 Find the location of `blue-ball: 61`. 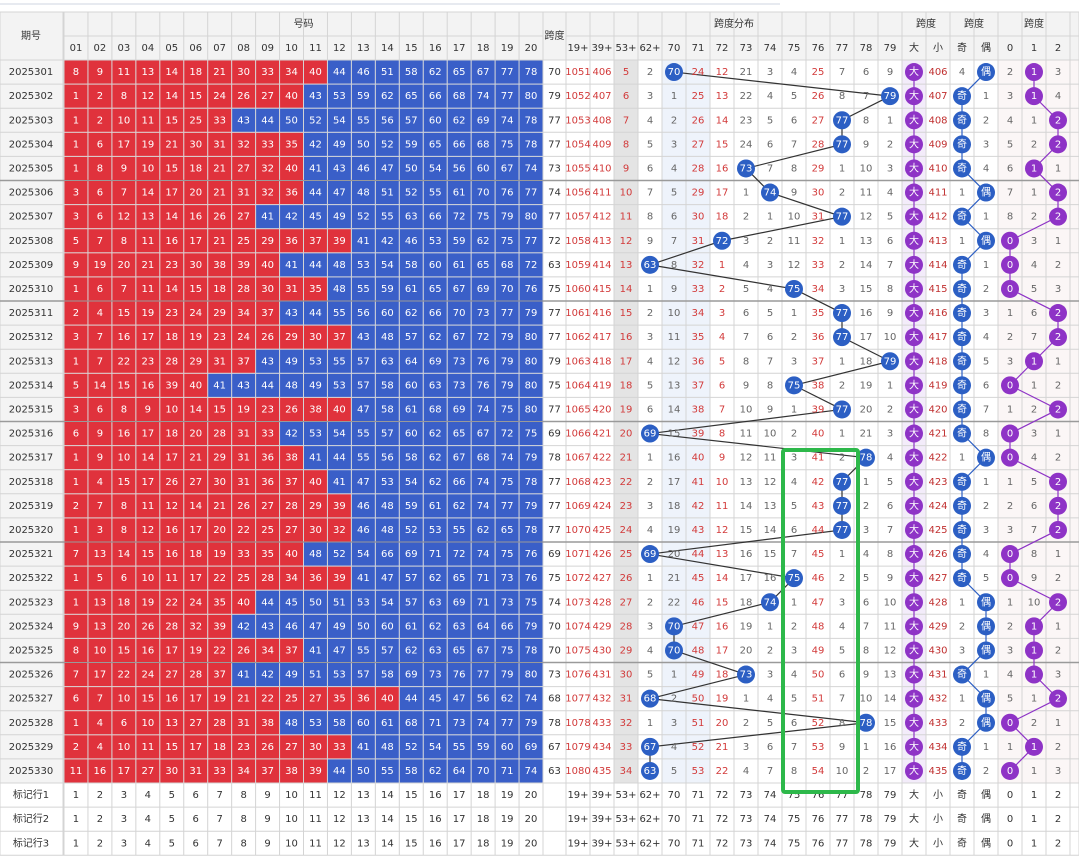

blue-ball: 61 is located at coordinates (411, 409).